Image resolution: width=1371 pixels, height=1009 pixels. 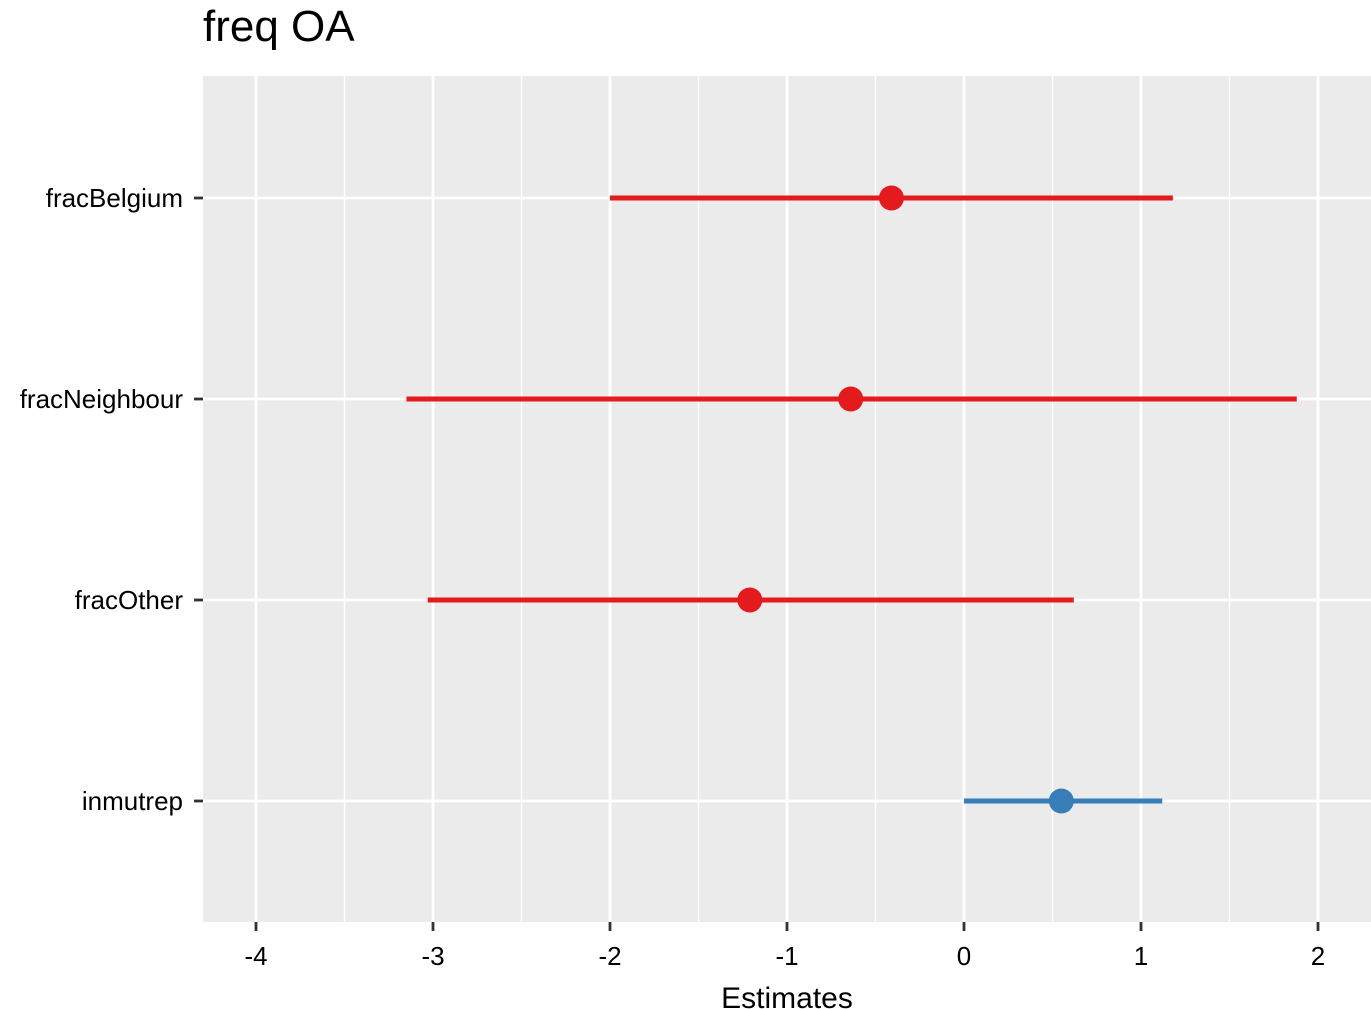 What do you see at coordinates (114, 198) in the screenshot?
I see `y-axis-tick-label: fracBelgium` at bounding box center [114, 198].